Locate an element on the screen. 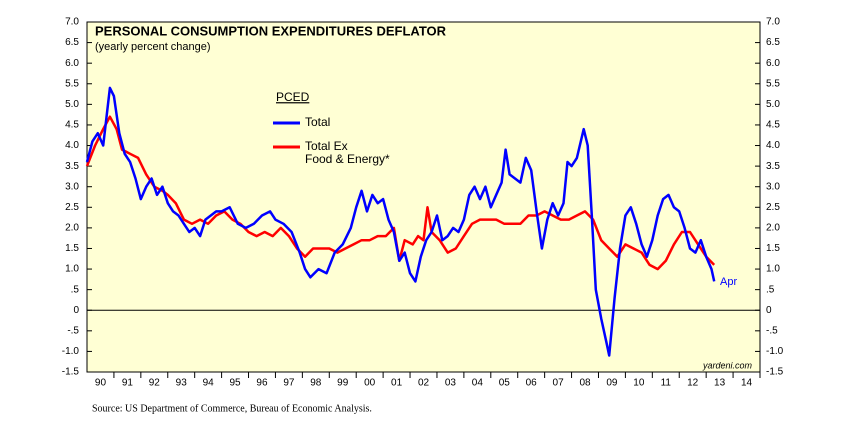 Image resolution: width=850 pixels, height=425 pixels. x-tick-label: 06 is located at coordinates (532, 383).